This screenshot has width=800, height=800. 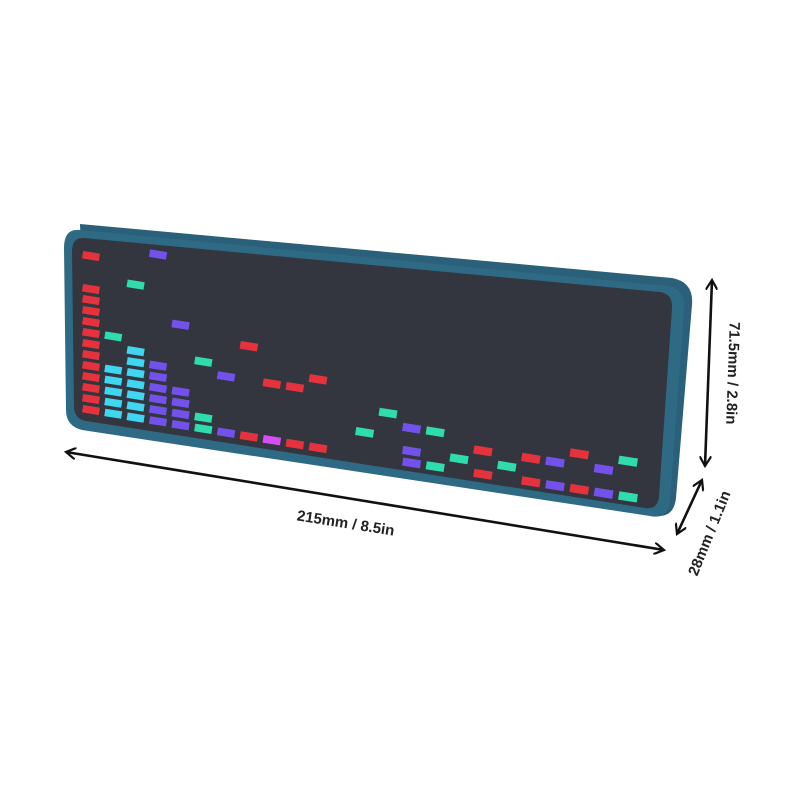 I want to click on height-dimension: 71.5mm / 2.8in, so click(x=724, y=373).